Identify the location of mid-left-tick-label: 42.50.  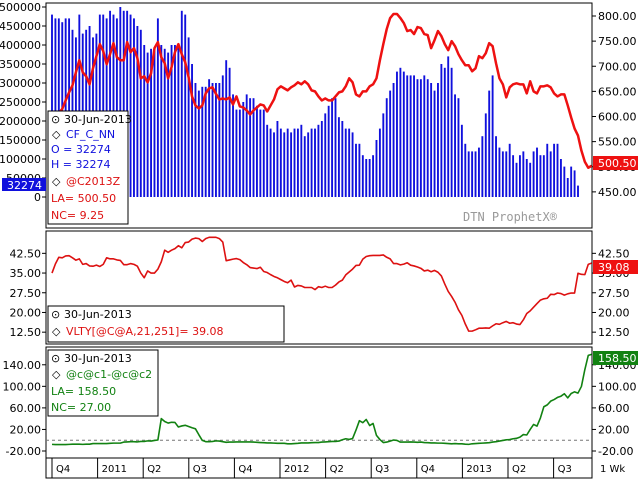
(26, 253).